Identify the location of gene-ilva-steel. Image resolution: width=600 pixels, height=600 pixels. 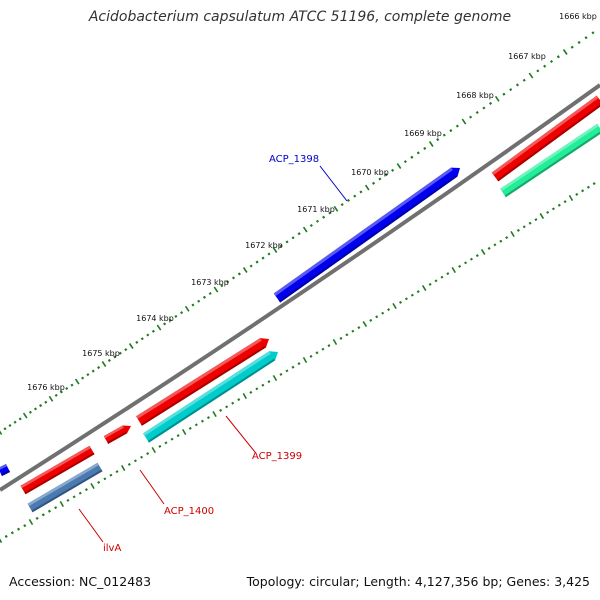
(65, 487).